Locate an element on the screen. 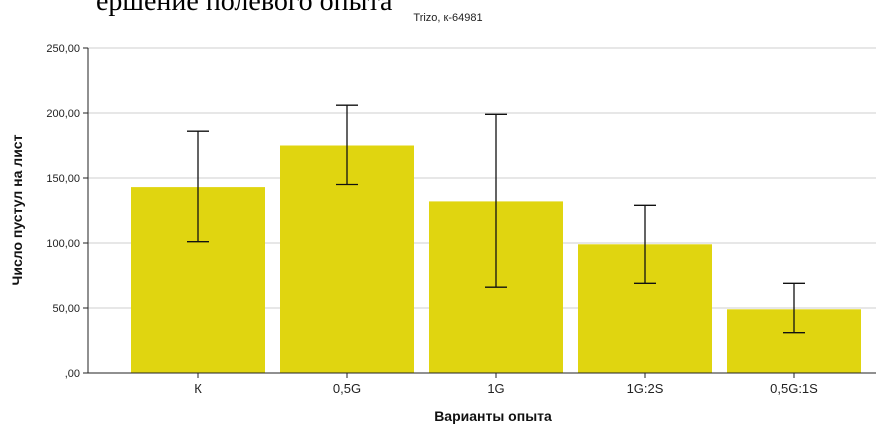 The image size is (896, 428). y-axis-label: Число пустул на лист is located at coordinates (17, 209).